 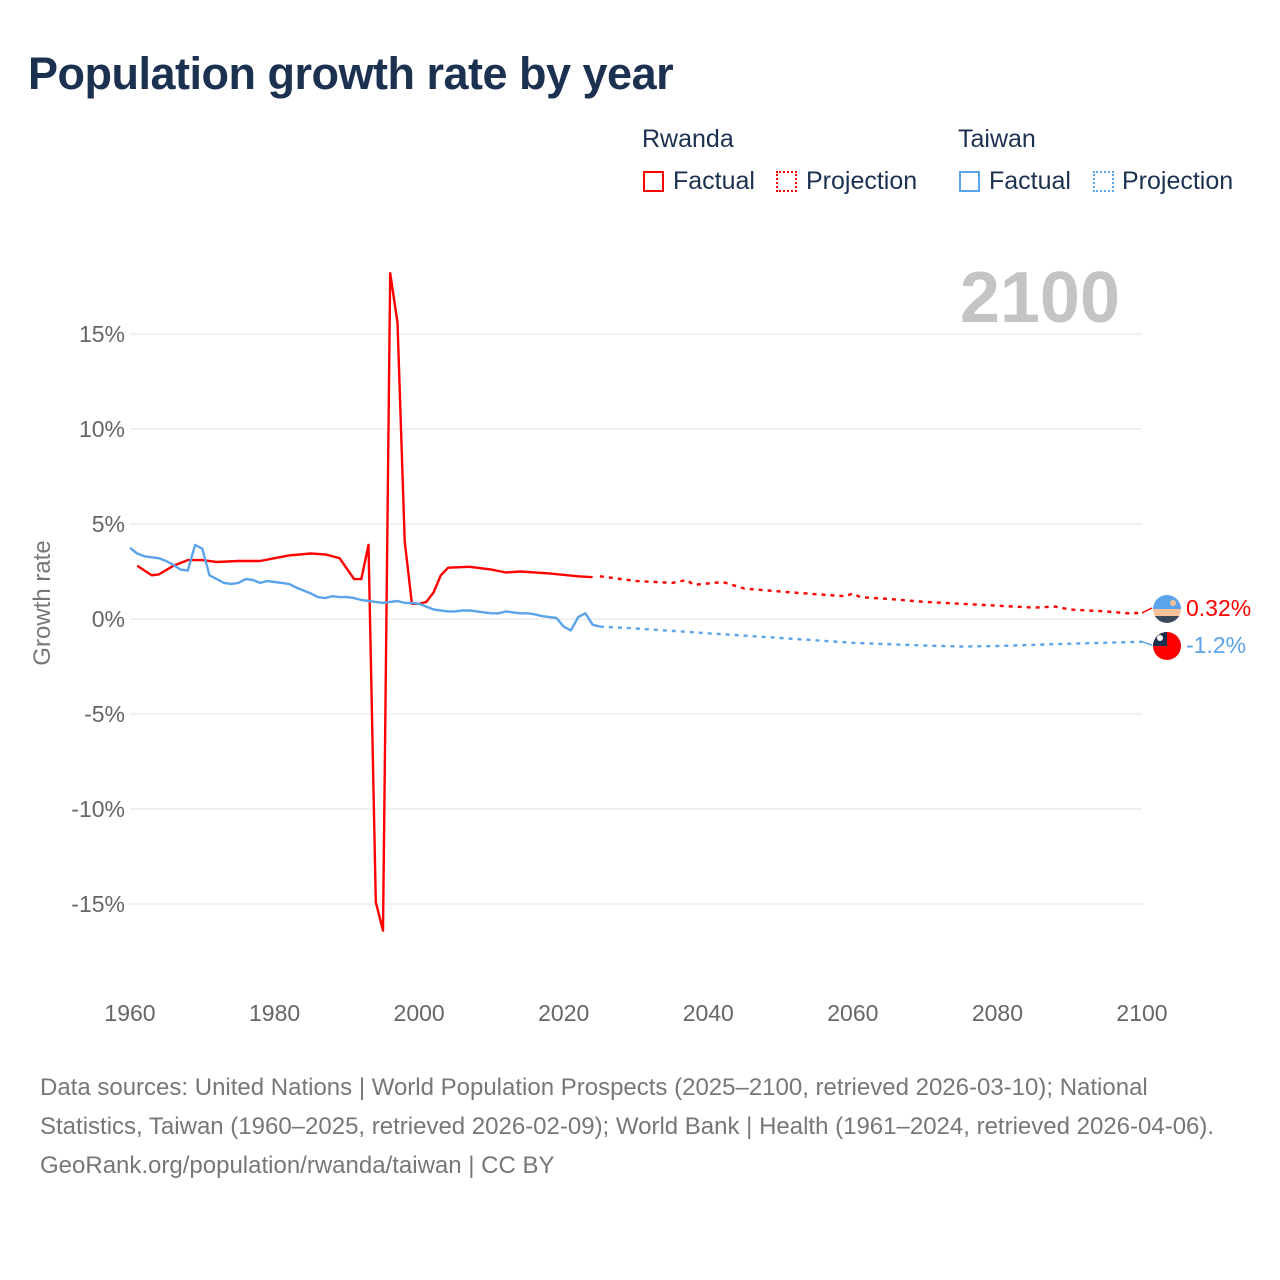 What do you see at coordinates (1178, 181) in the screenshot?
I see `legend-taiwan-projection: Projection` at bounding box center [1178, 181].